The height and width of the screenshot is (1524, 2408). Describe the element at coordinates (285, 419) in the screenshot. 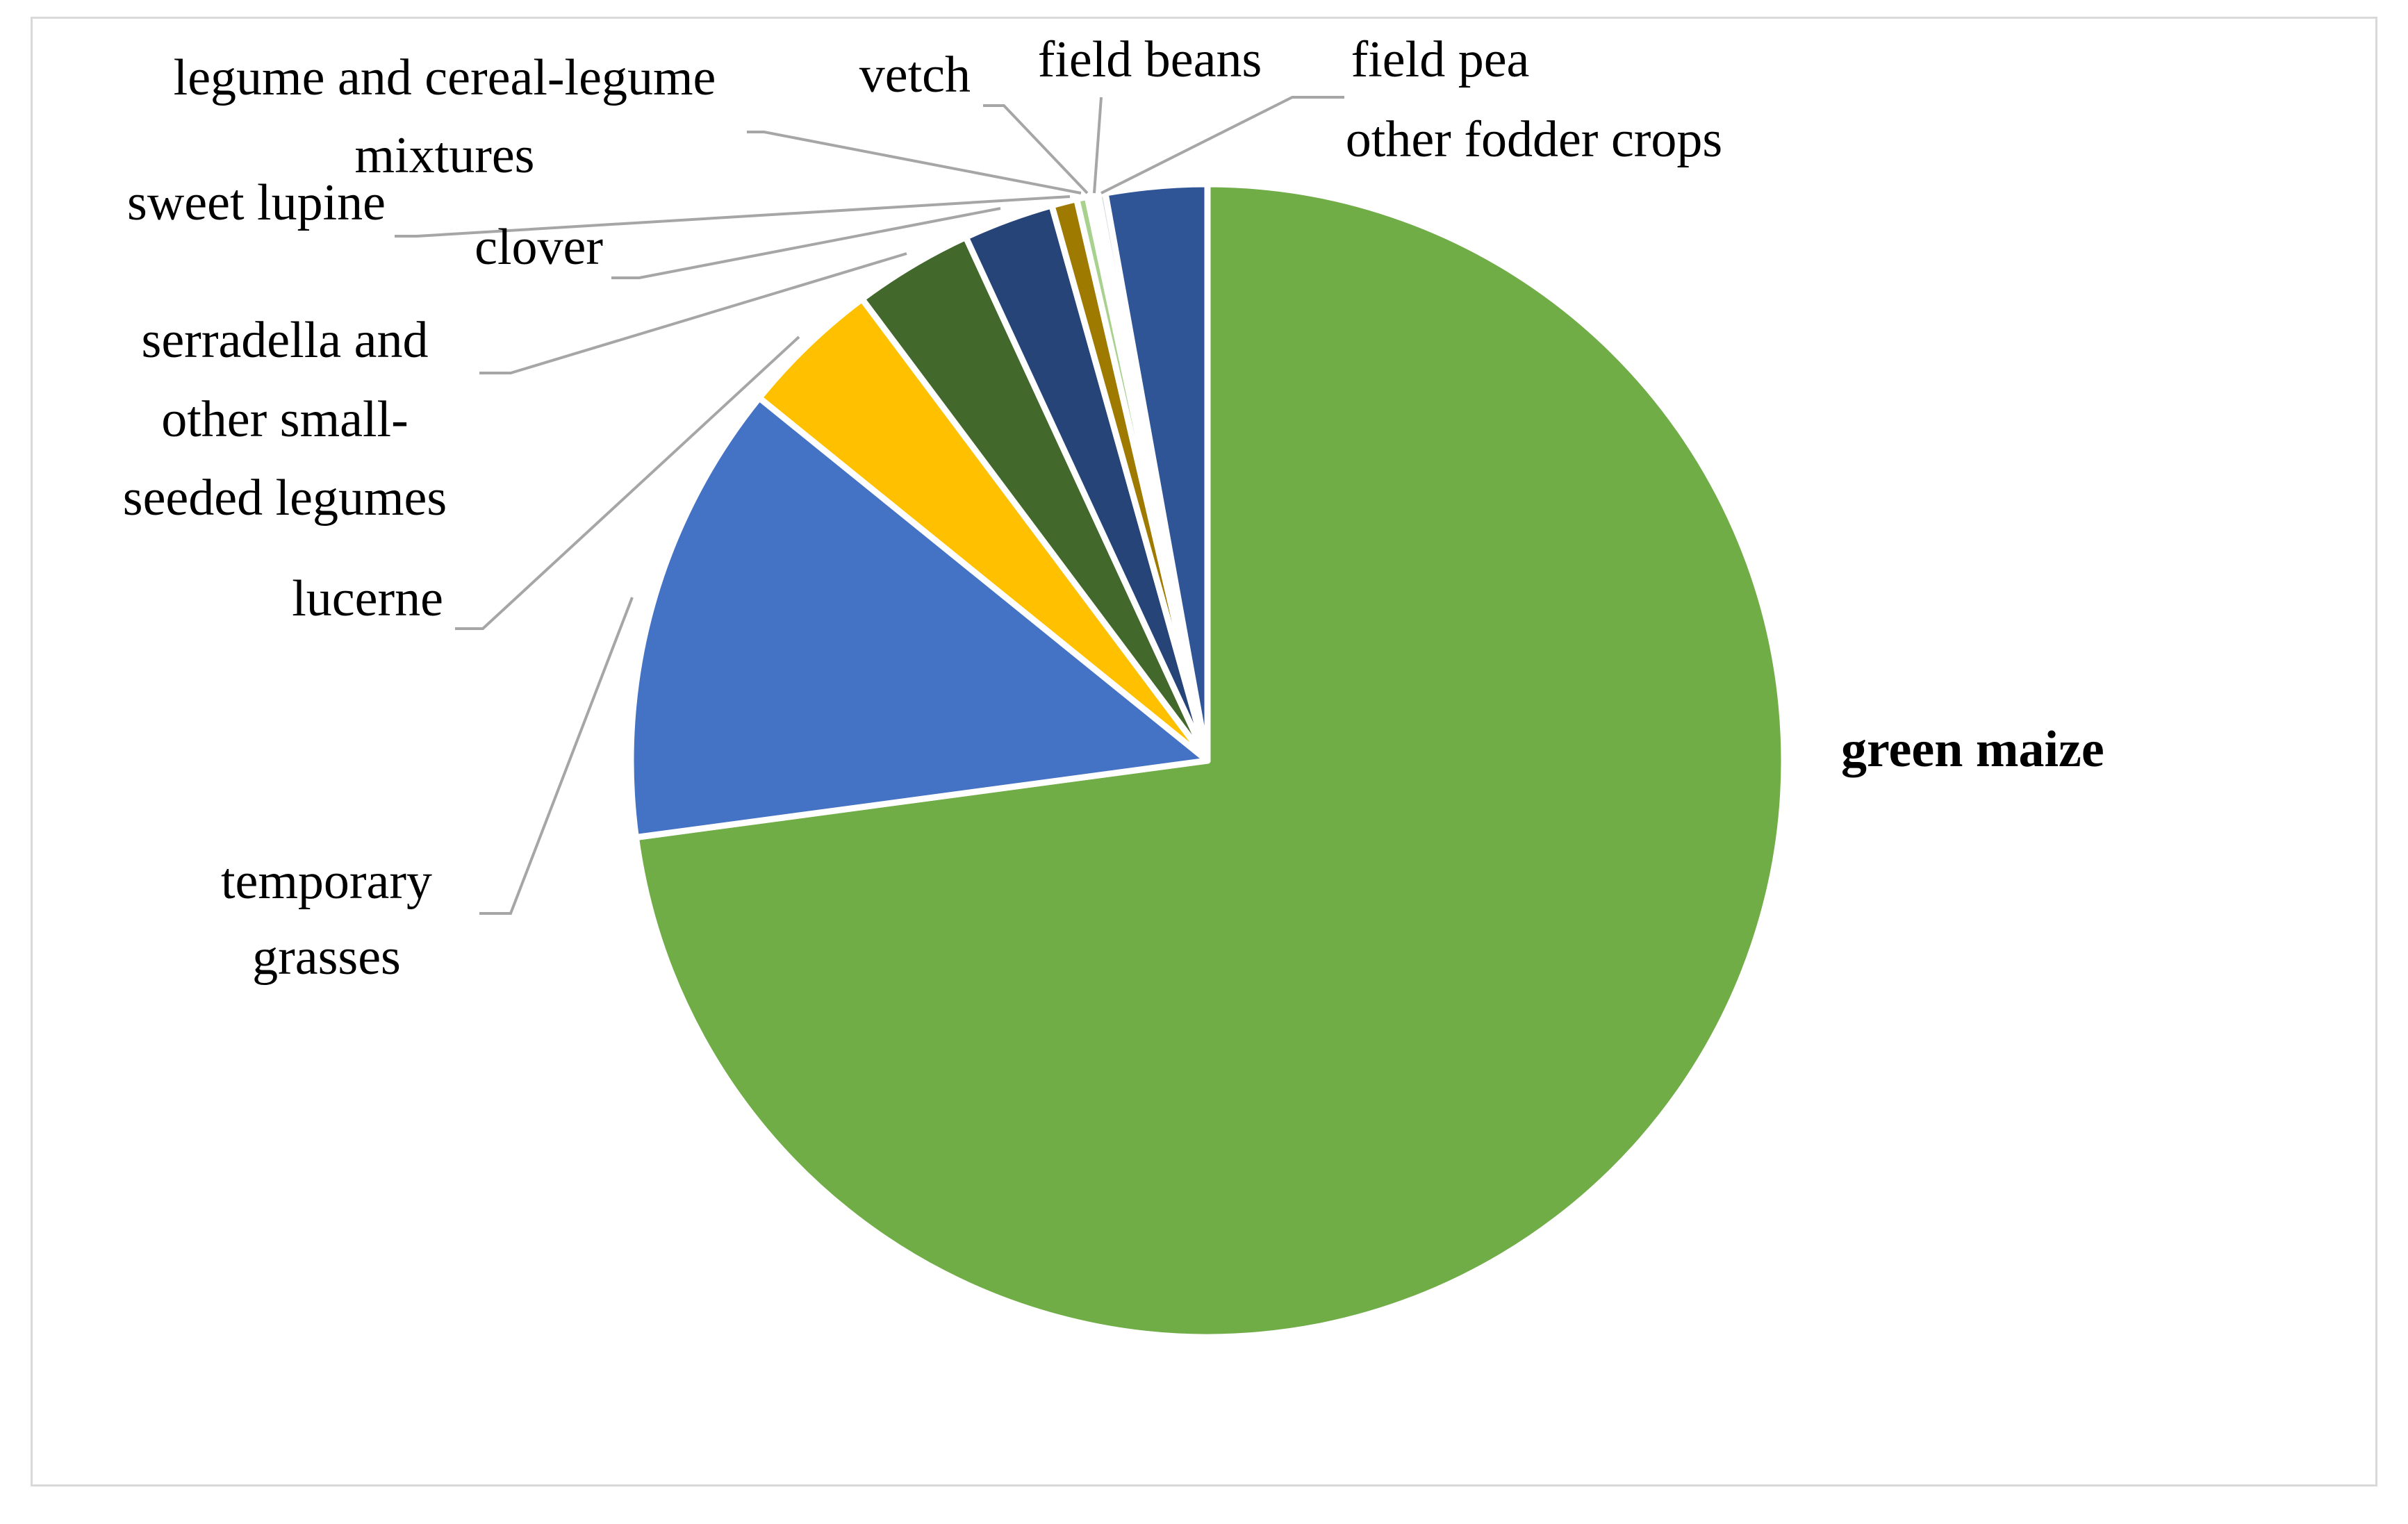

I see `label-serradella-and-other-small-seeded-legumes-line-2: other small-` at that location.